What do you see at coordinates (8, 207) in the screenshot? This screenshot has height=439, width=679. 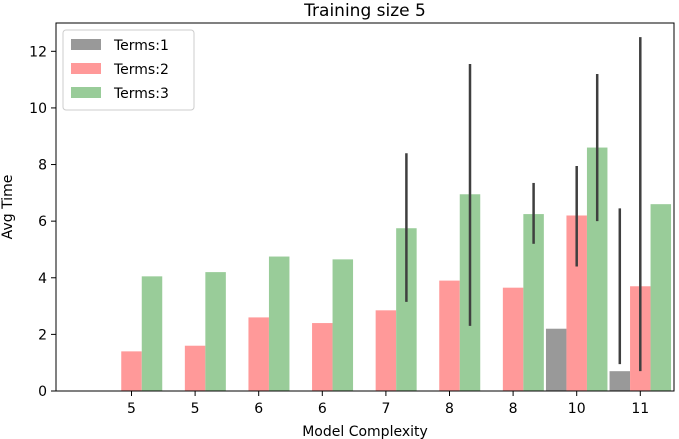 I see `y-axis-label: Avg Time` at bounding box center [8, 207].